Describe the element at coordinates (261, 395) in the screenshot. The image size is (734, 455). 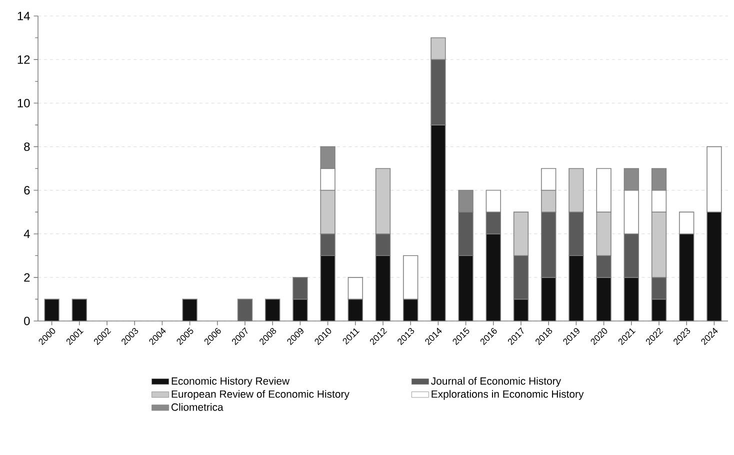
I see `legend-label: European Review of Economic History` at that location.